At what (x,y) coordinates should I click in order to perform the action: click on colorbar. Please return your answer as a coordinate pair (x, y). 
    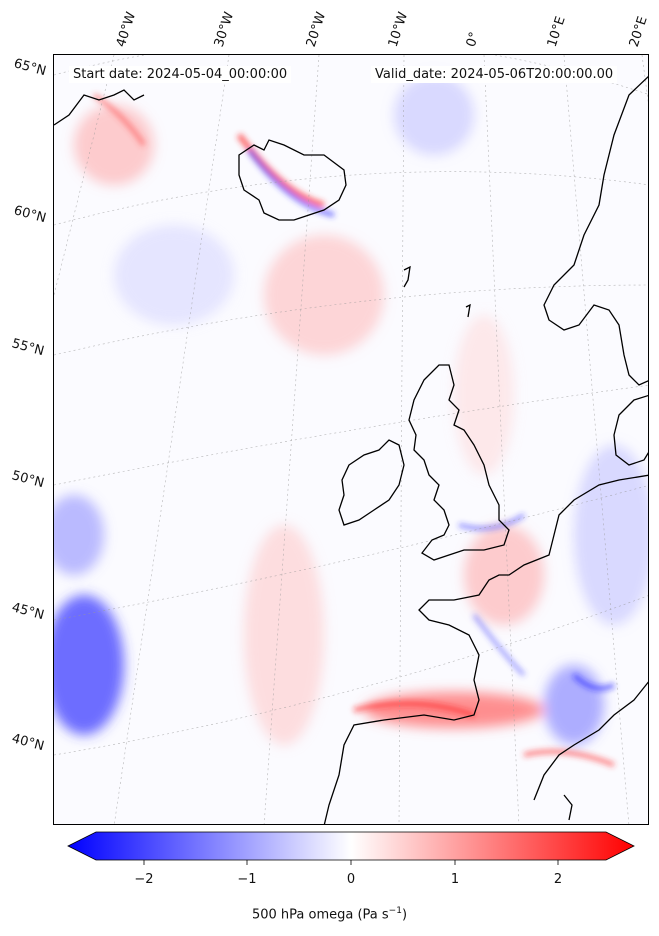
    Looking at the image, I should click on (351, 848).